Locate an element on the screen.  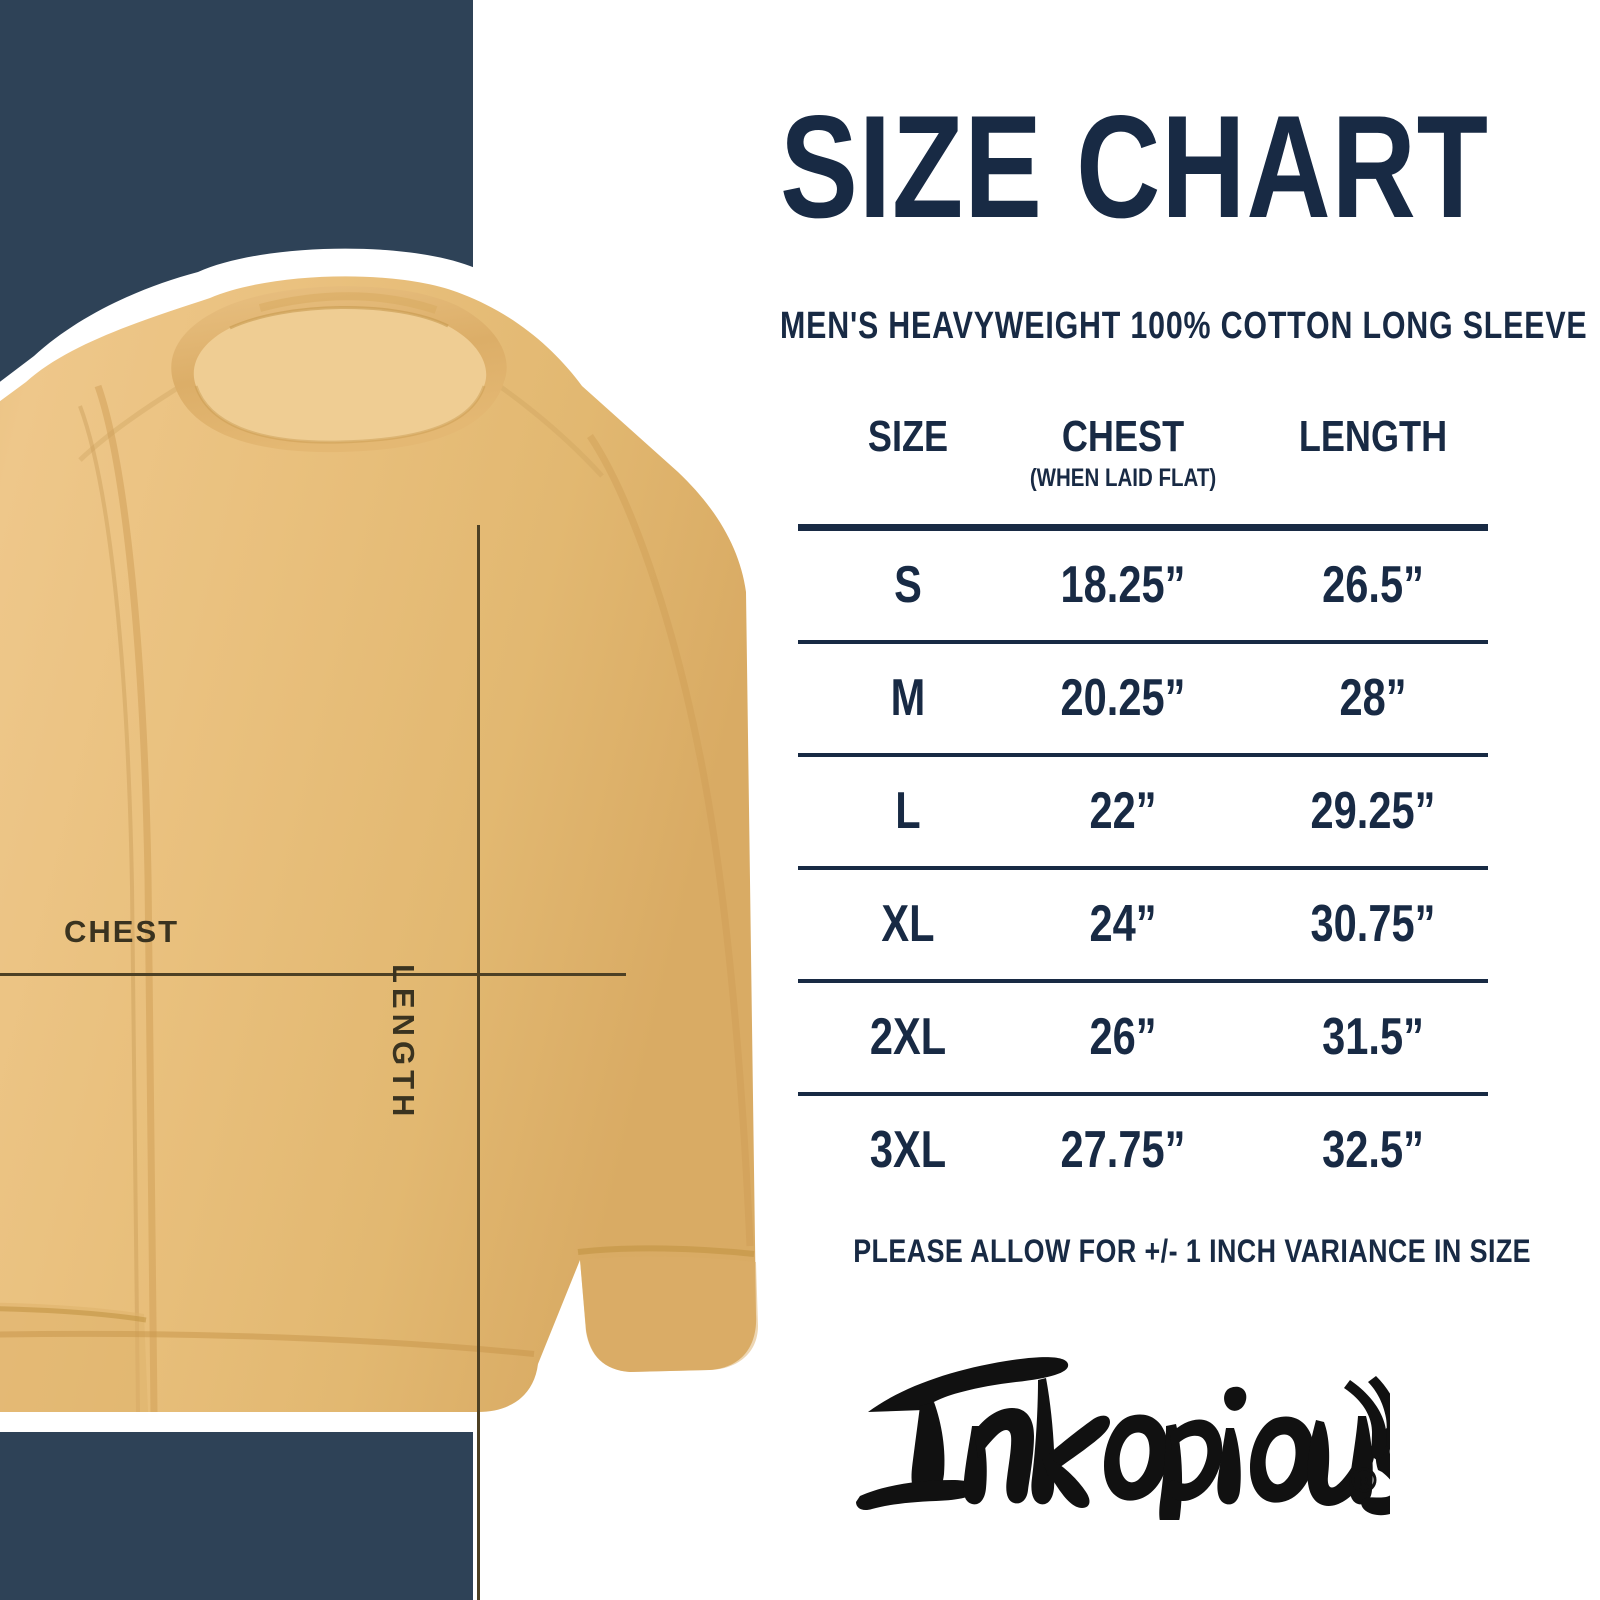
table-row: XL 24” 30.75” is located at coordinates (1143, 924).